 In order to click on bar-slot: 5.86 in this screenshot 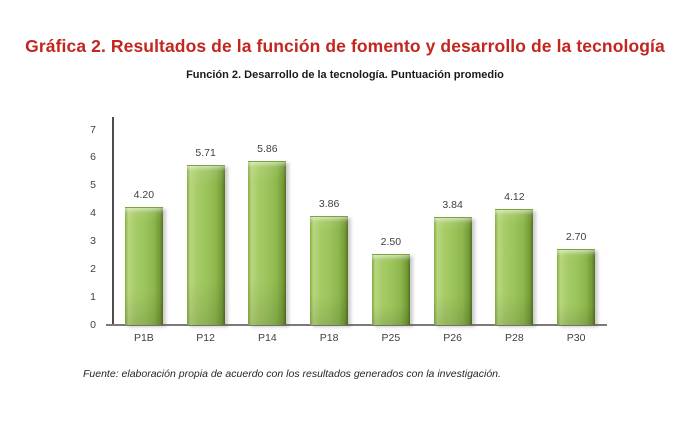, I will do `click(268, 222)`.